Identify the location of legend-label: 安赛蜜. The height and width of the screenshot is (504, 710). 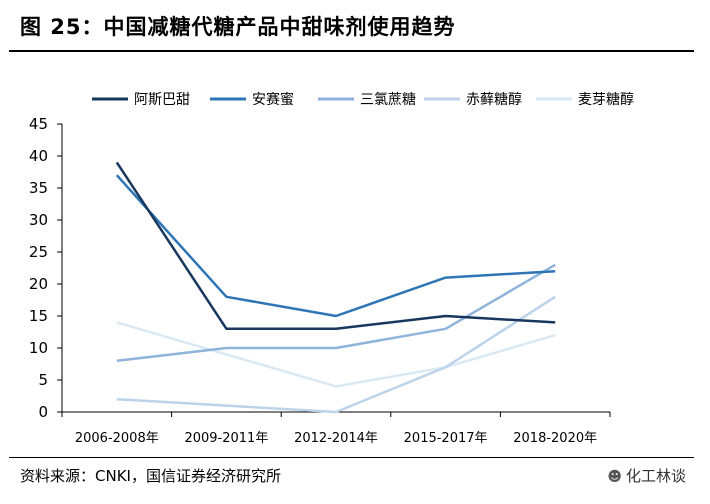
(273, 100).